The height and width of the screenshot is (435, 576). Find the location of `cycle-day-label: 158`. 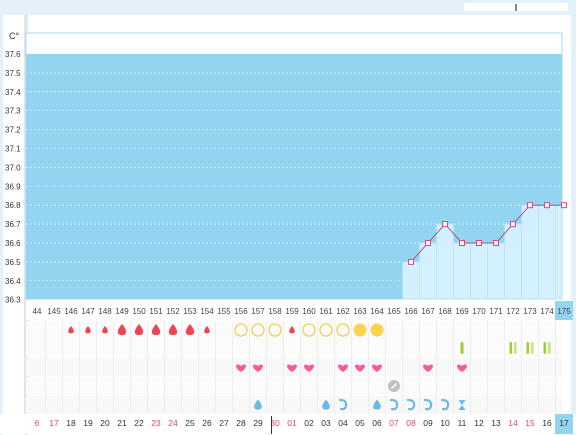

cycle-day-label: 158 is located at coordinates (275, 311).